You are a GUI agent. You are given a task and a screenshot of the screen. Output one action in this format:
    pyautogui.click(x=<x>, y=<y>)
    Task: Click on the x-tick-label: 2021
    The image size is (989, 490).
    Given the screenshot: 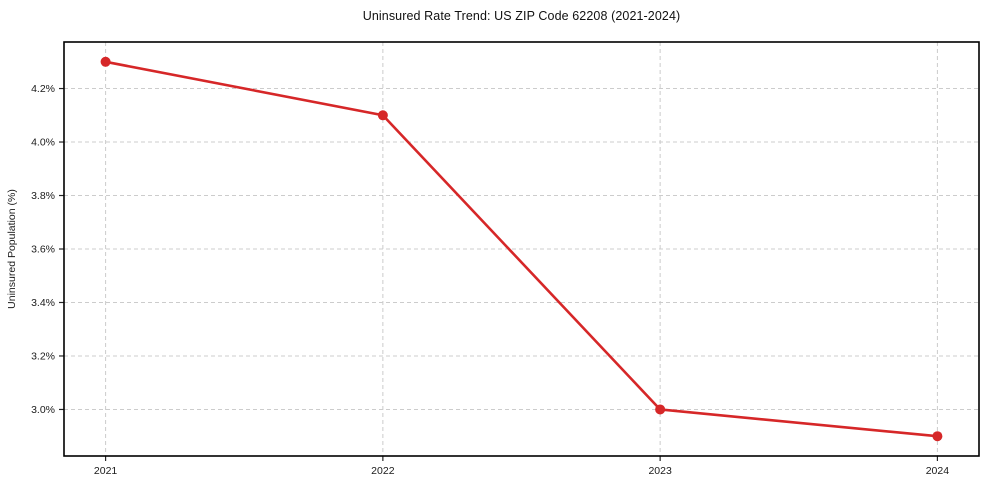 What is the action you would take?
    pyautogui.click(x=106, y=471)
    